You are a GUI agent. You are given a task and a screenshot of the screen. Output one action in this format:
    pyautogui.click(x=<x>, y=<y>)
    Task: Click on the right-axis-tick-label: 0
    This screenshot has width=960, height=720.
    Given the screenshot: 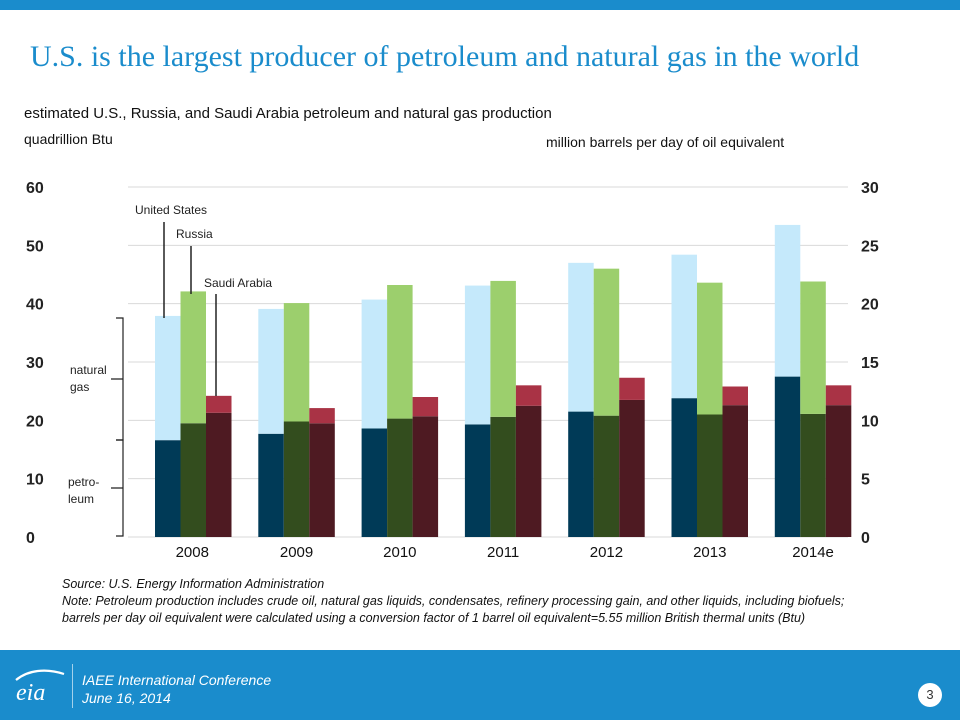 What is the action you would take?
    pyautogui.click(x=865, y=538)
    